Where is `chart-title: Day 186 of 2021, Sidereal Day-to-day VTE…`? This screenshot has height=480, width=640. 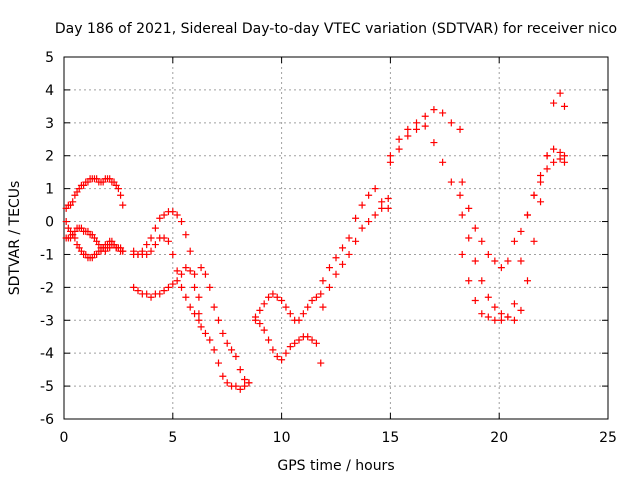
chart-title: Day 186 of 2021, Sidereal Day-to-day VTE… is located at coordinates (336, 29).